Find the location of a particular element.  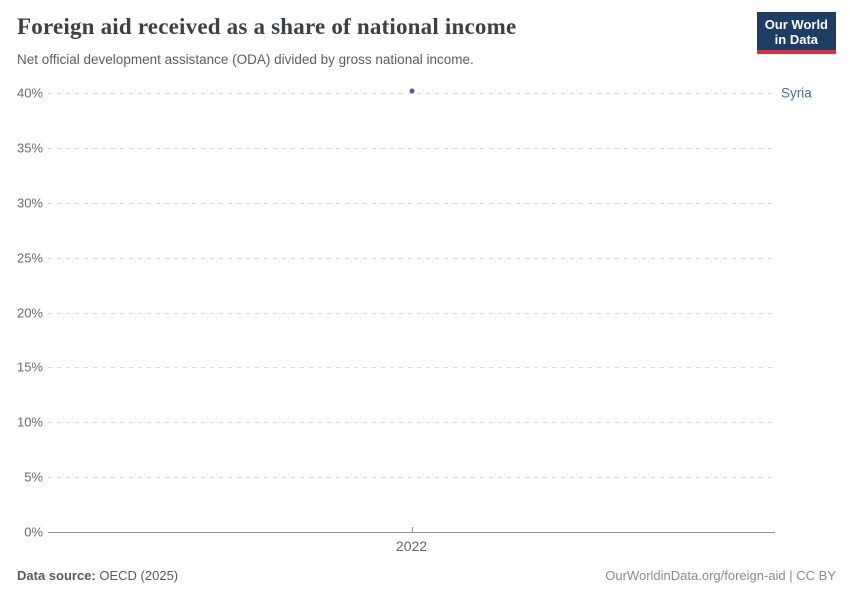

owid-logo-line2: in Data is located at coordinates (796, 39).